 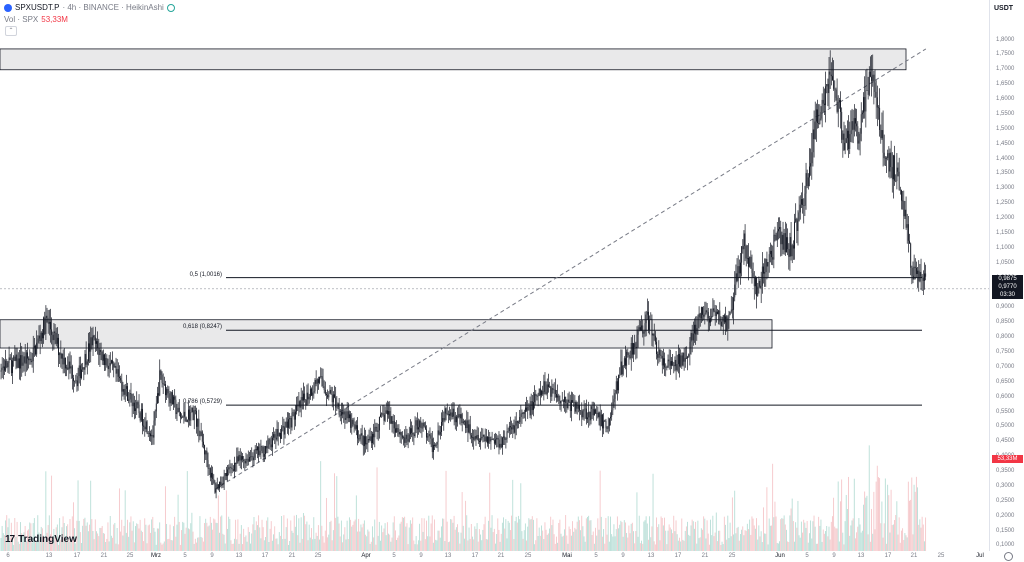 What do you see at coordinates (41, 539) in the screenshot?
I see `tradingview-logo: 17 TradingView` at bounding box center [41, 539].